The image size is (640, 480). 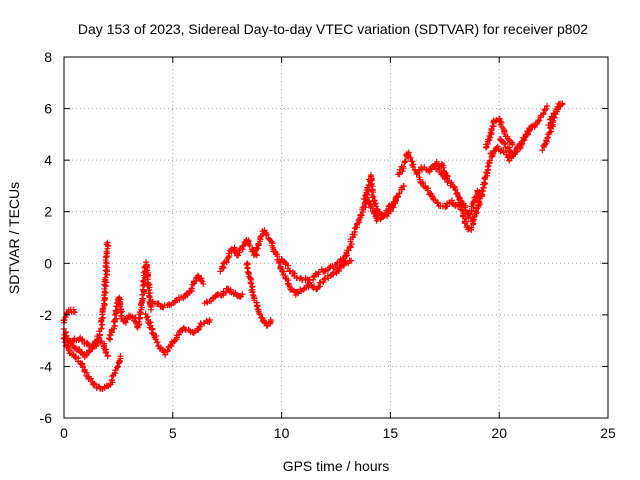 I want to click on x-tick-label: 25, so click(x=608, y=433).